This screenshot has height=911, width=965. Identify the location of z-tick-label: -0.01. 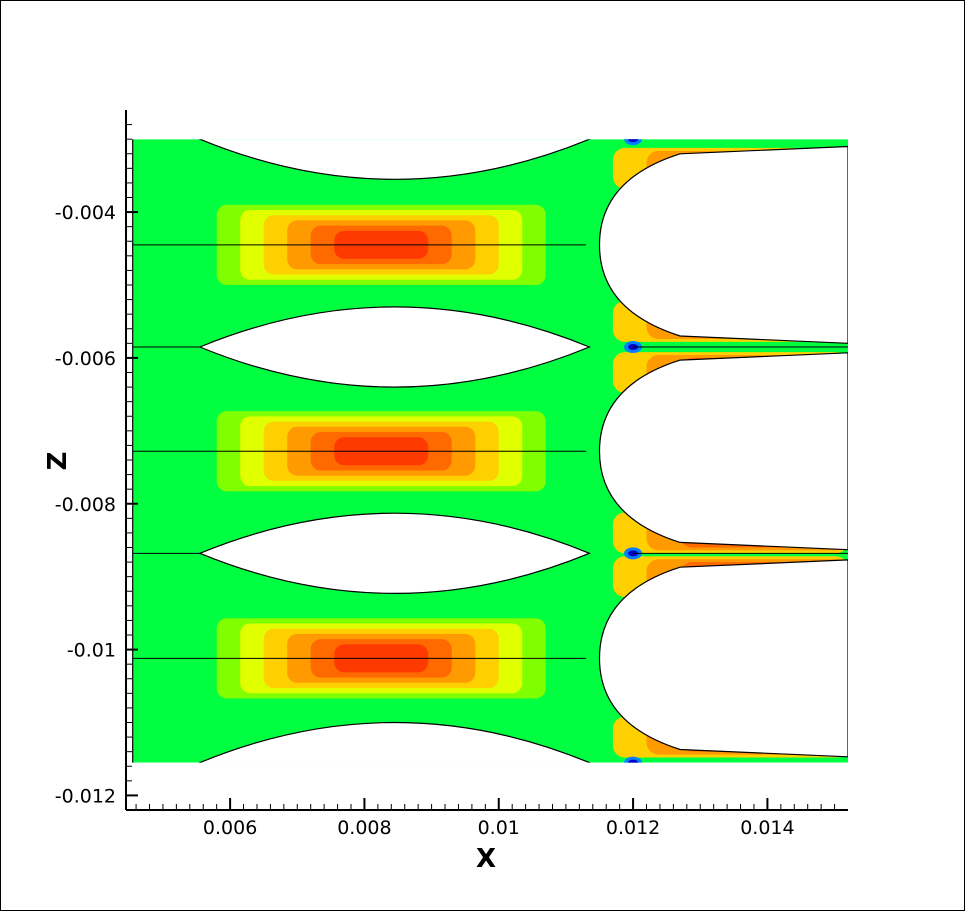
(91, 651).